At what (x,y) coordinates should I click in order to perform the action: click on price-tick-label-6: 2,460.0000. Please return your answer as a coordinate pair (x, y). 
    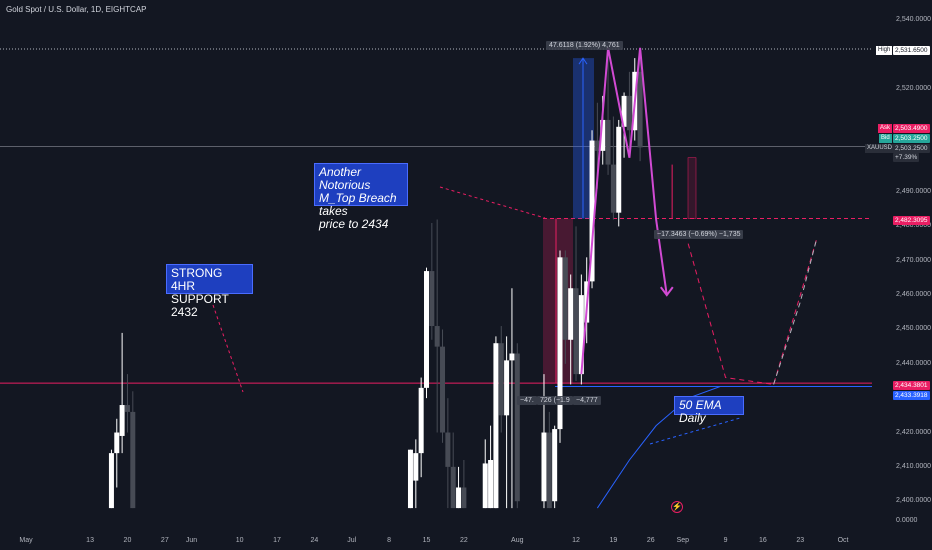
    Looking at the image, I should click on (914, 295).